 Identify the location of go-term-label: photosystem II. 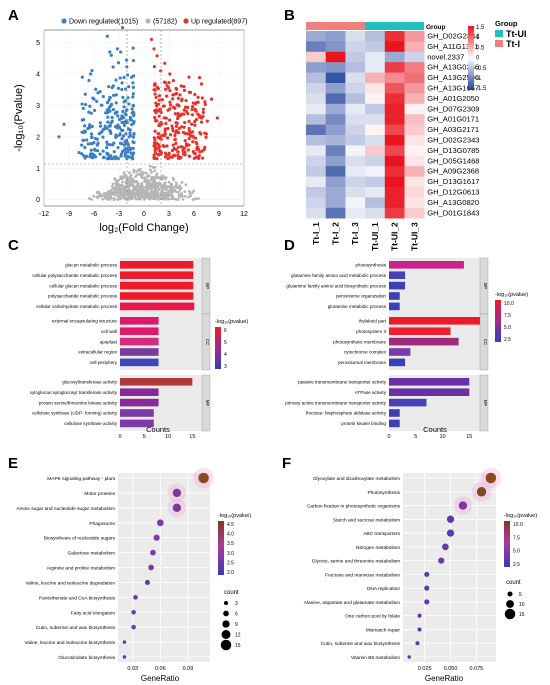
(371, 331).